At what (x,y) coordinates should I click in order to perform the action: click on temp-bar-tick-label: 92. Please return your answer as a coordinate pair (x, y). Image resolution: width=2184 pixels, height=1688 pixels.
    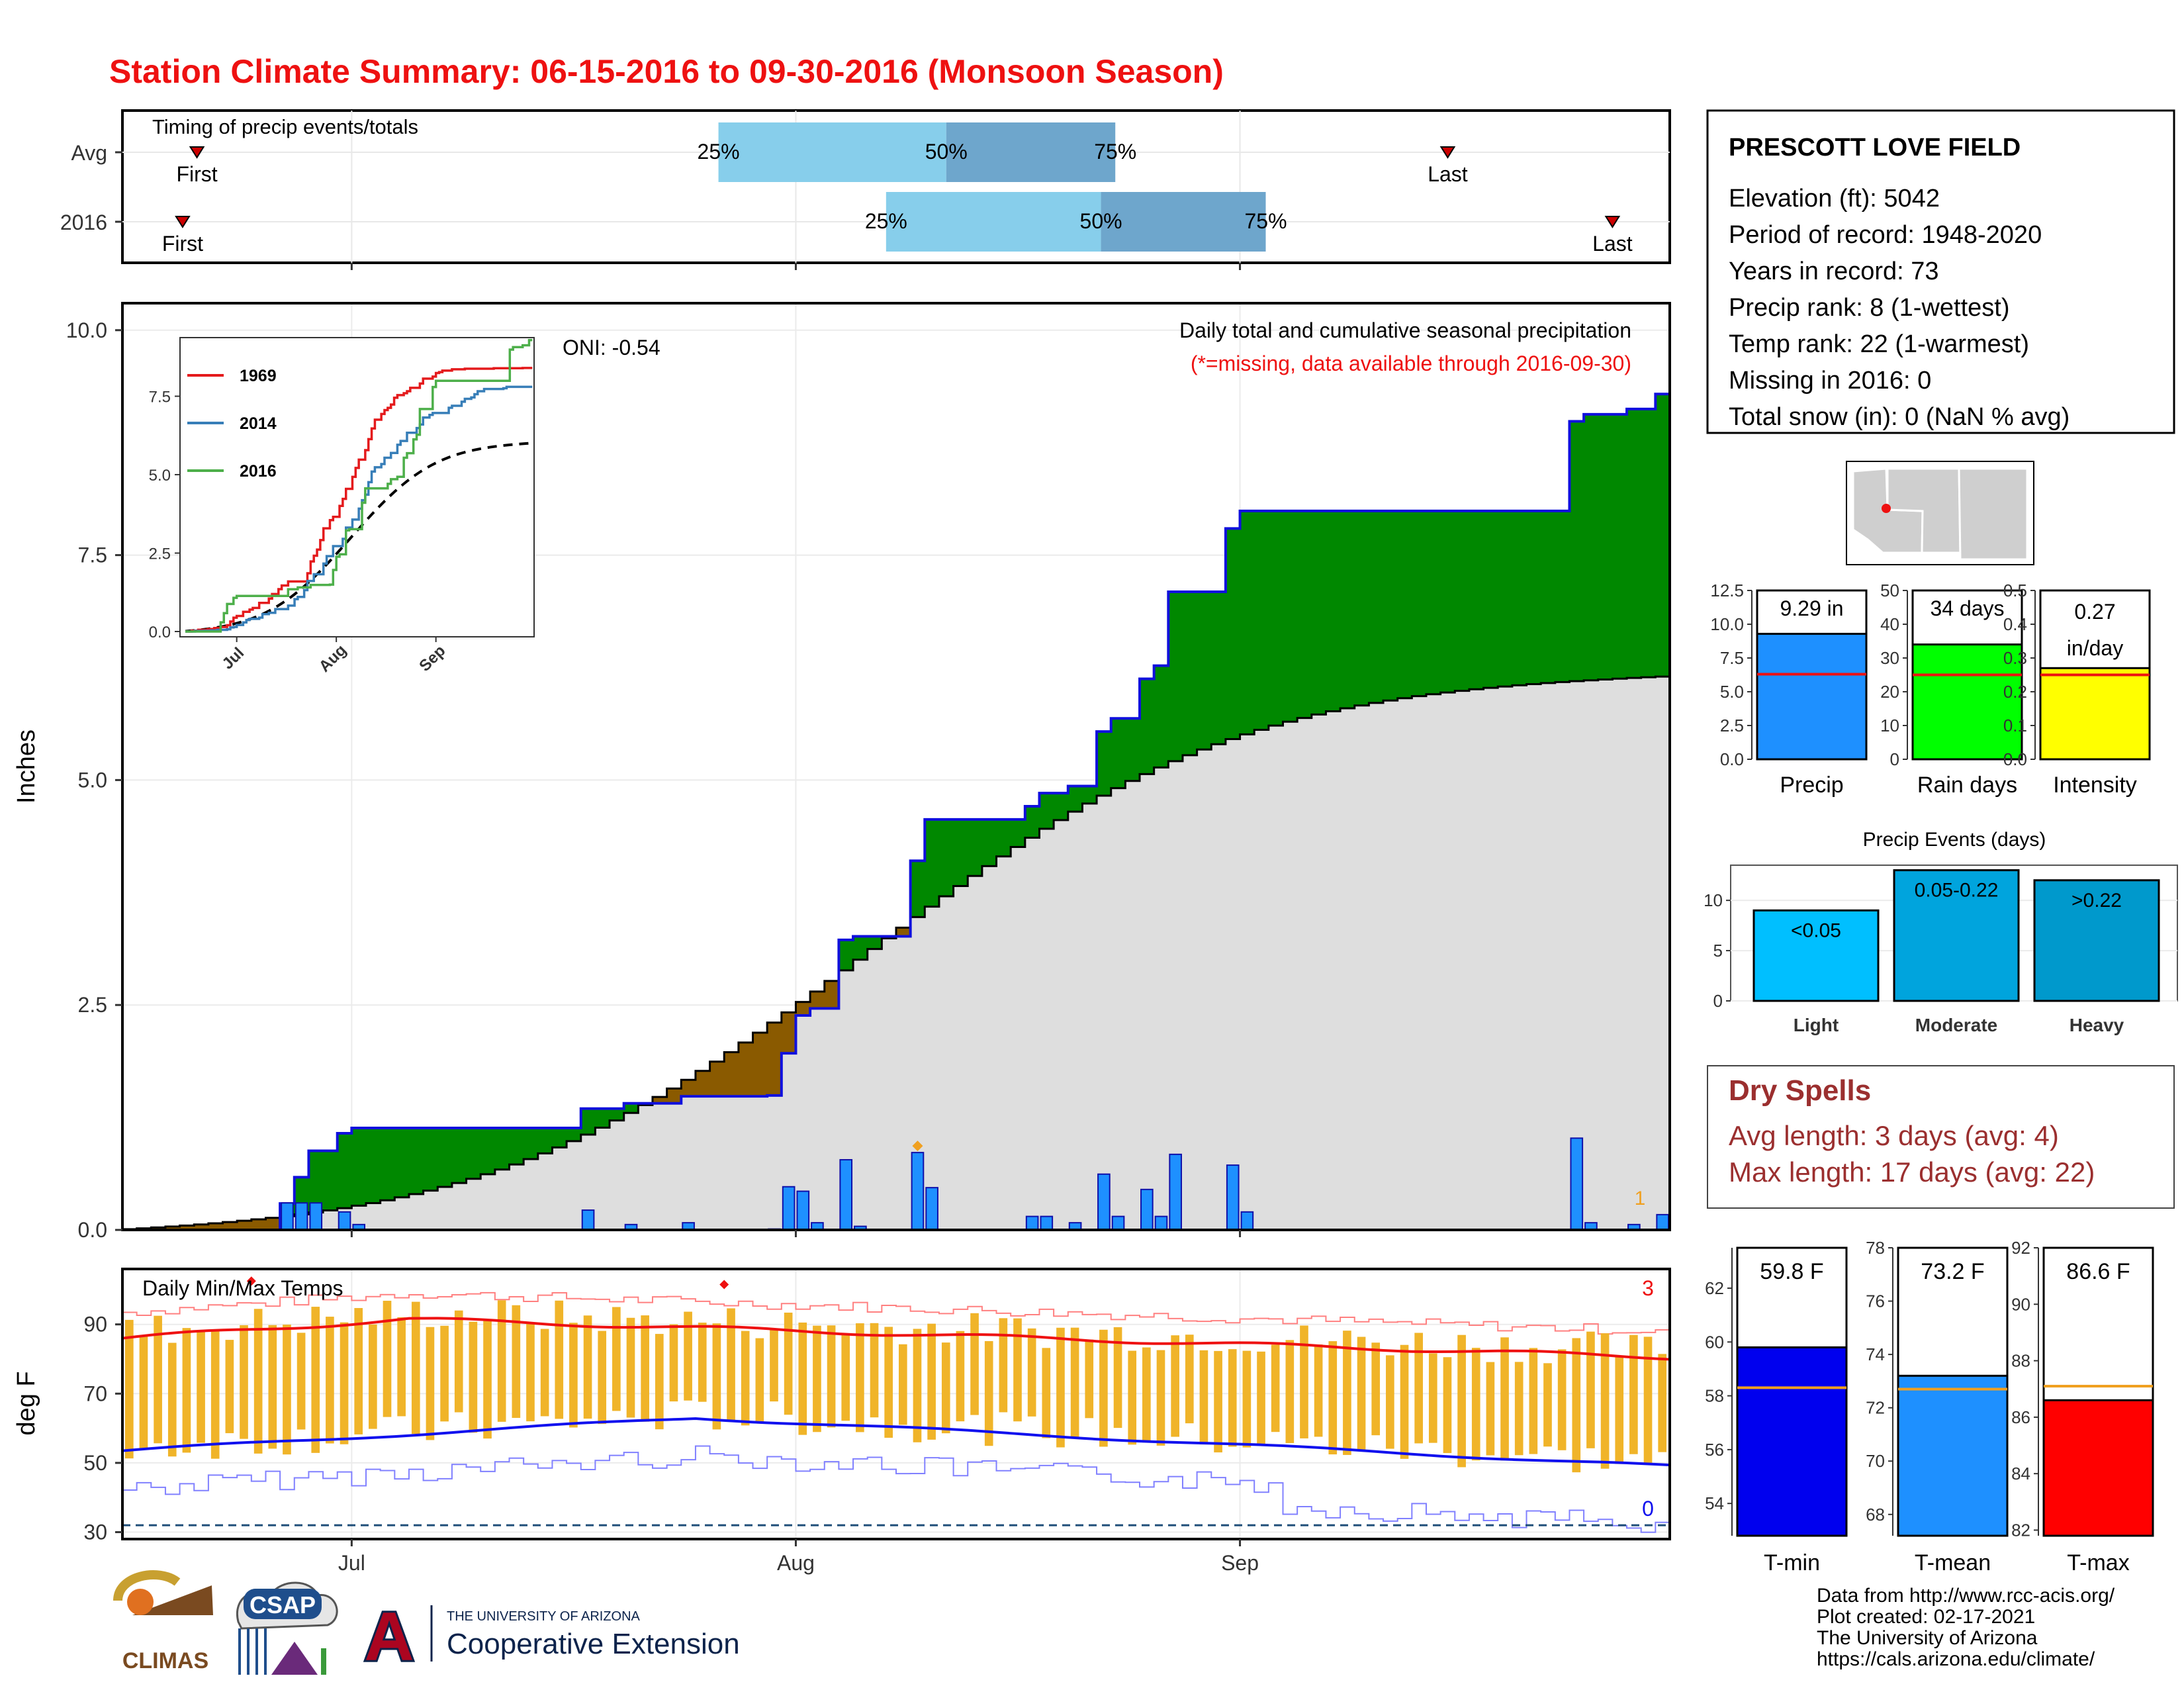
    Looking at the image, I should click on (2020, 1248).